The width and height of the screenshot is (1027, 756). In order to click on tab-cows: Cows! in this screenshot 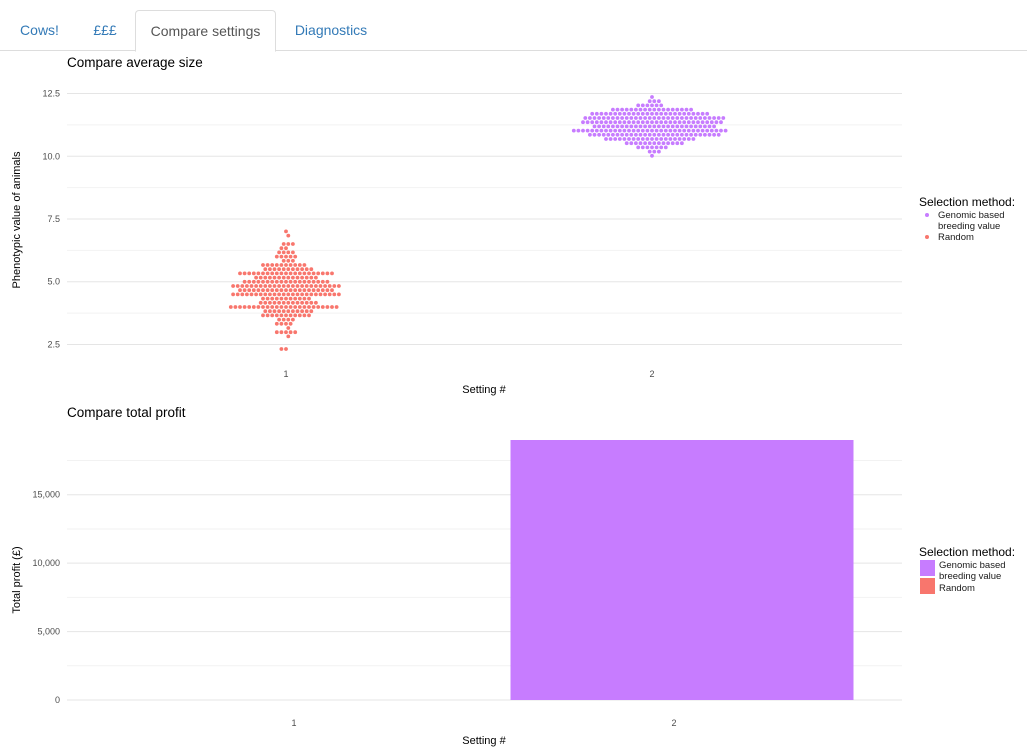, I will do `click(39, 30)`.